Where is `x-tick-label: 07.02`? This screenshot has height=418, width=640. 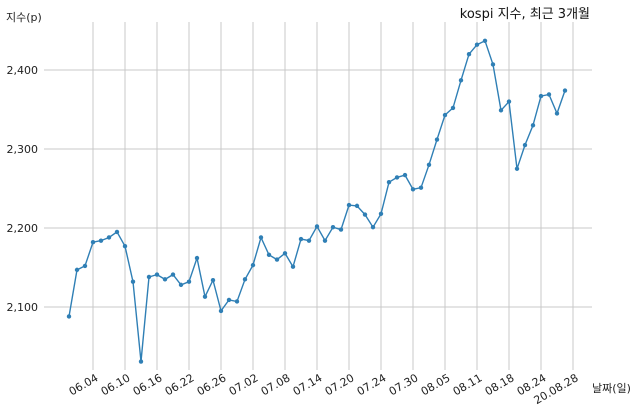
x-tick-label: 07.02 is located at coordinates (244, 384).